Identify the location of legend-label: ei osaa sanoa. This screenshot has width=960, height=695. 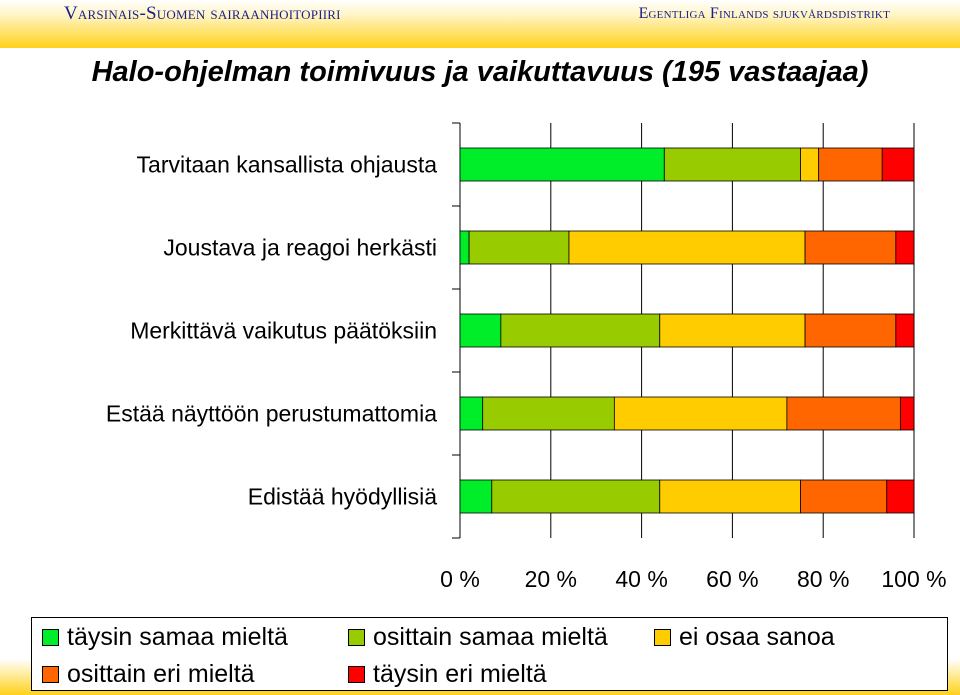
(757, 637).